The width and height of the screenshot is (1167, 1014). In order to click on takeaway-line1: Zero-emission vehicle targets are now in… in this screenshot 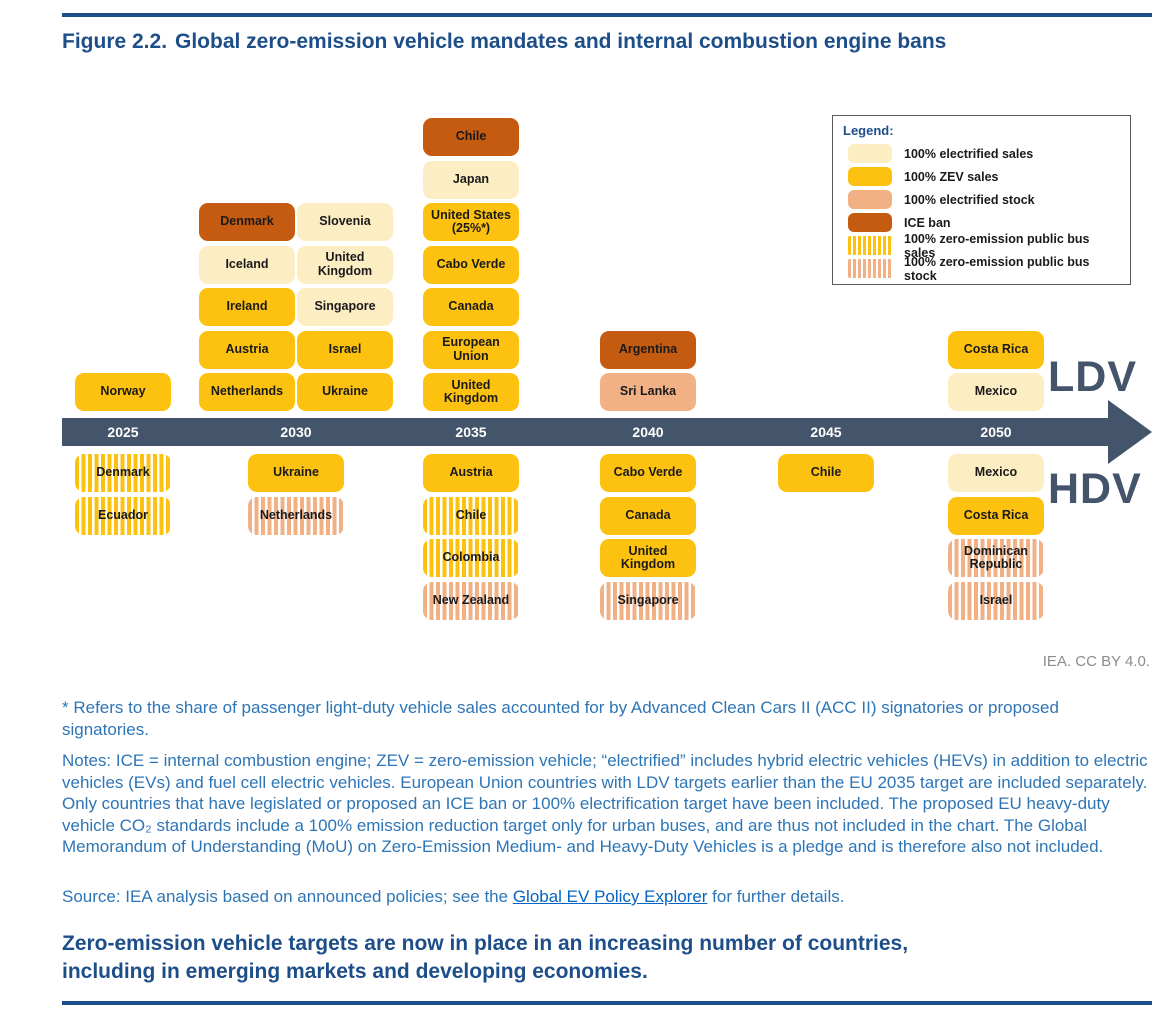, I will do `click(485, 943)`.